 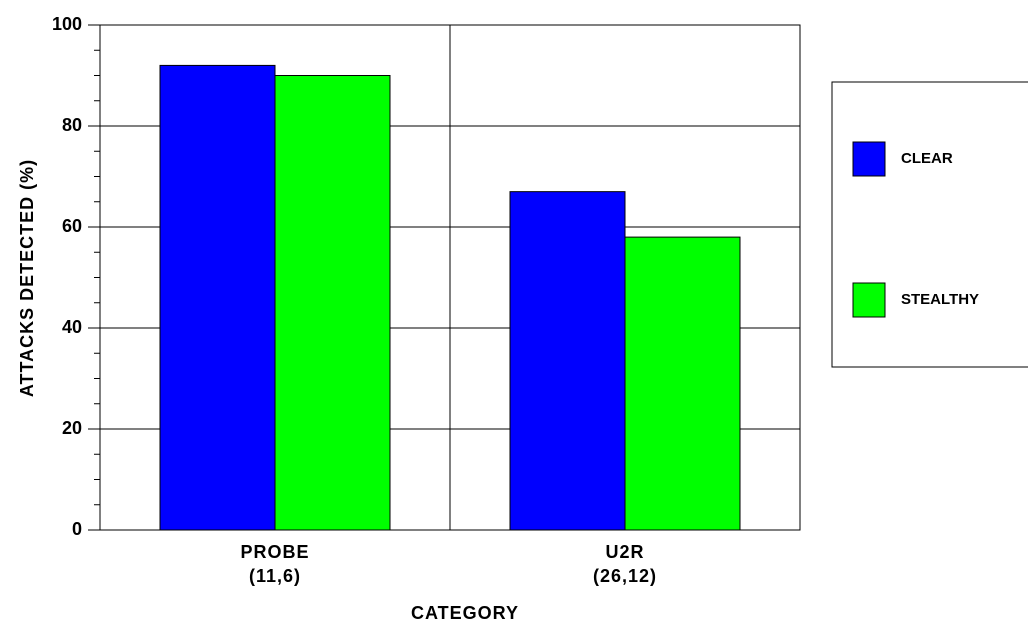 What do you see at coordinates (27, 278) in the screenshot?
I see `y-axis-label: ATTACKS DETECTED (%)` at bounding box center [27, 278].